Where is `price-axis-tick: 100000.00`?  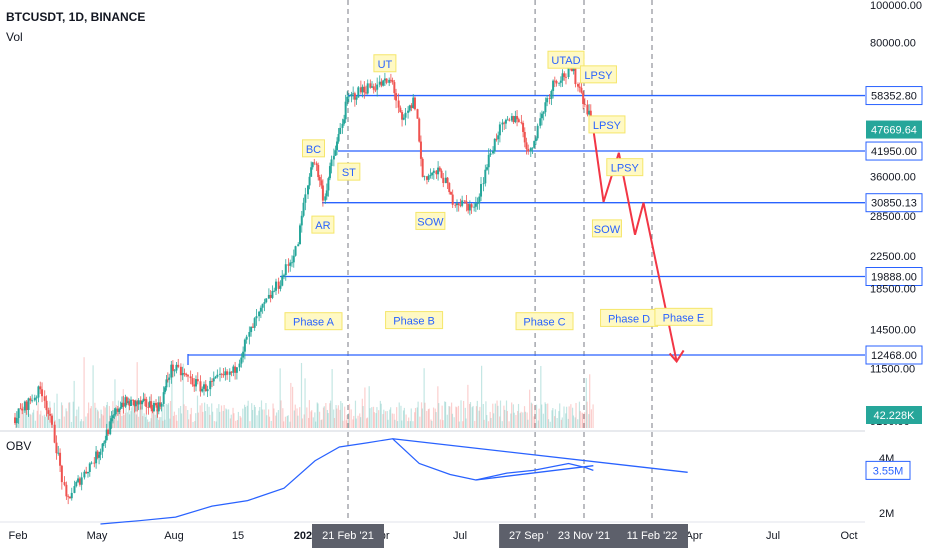 price-axis-tick: 100000.00 is located at coordinates (896, 6).